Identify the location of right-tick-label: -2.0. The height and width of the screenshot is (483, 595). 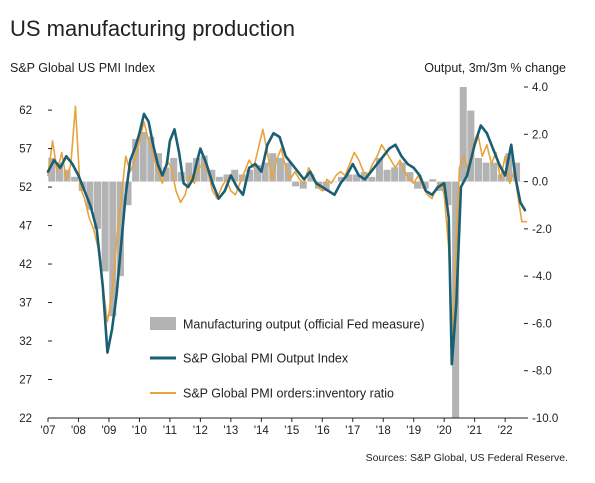
(542, 230).